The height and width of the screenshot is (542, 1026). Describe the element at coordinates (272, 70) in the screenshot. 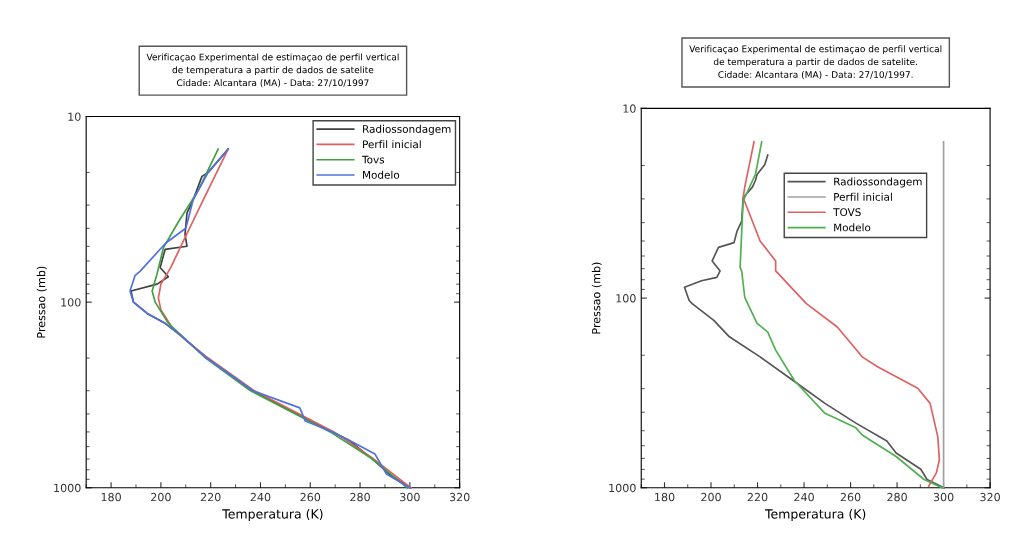

I see `chart-title: Verificaçao Experimental de estimaçao de perfil vertical de temperatura a partir de dados de satelite Cidade: Alcantara (MA) - Data: 27/10/1997` at that location.